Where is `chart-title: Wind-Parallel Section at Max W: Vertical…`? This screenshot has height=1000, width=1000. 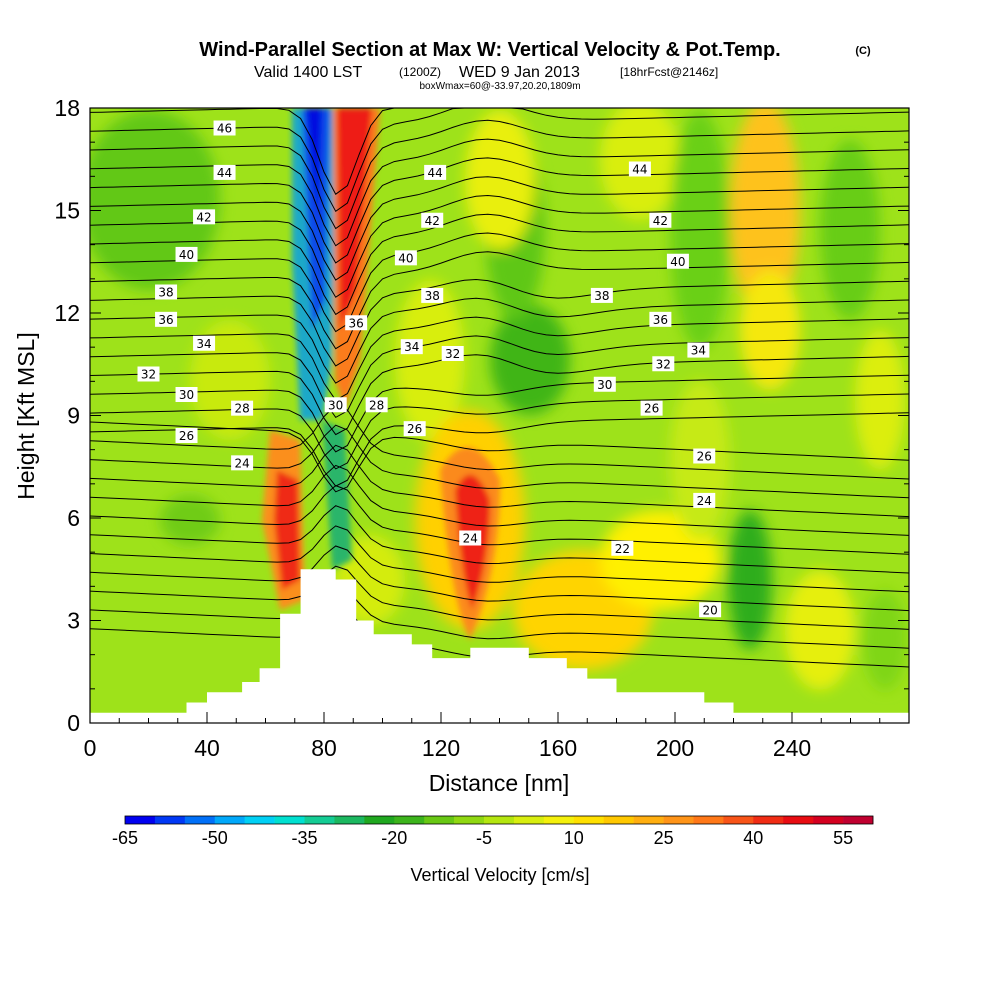 chart-title: Wind-Parallel Section at Max W: Vertical… is located at coordinates (489, 50).